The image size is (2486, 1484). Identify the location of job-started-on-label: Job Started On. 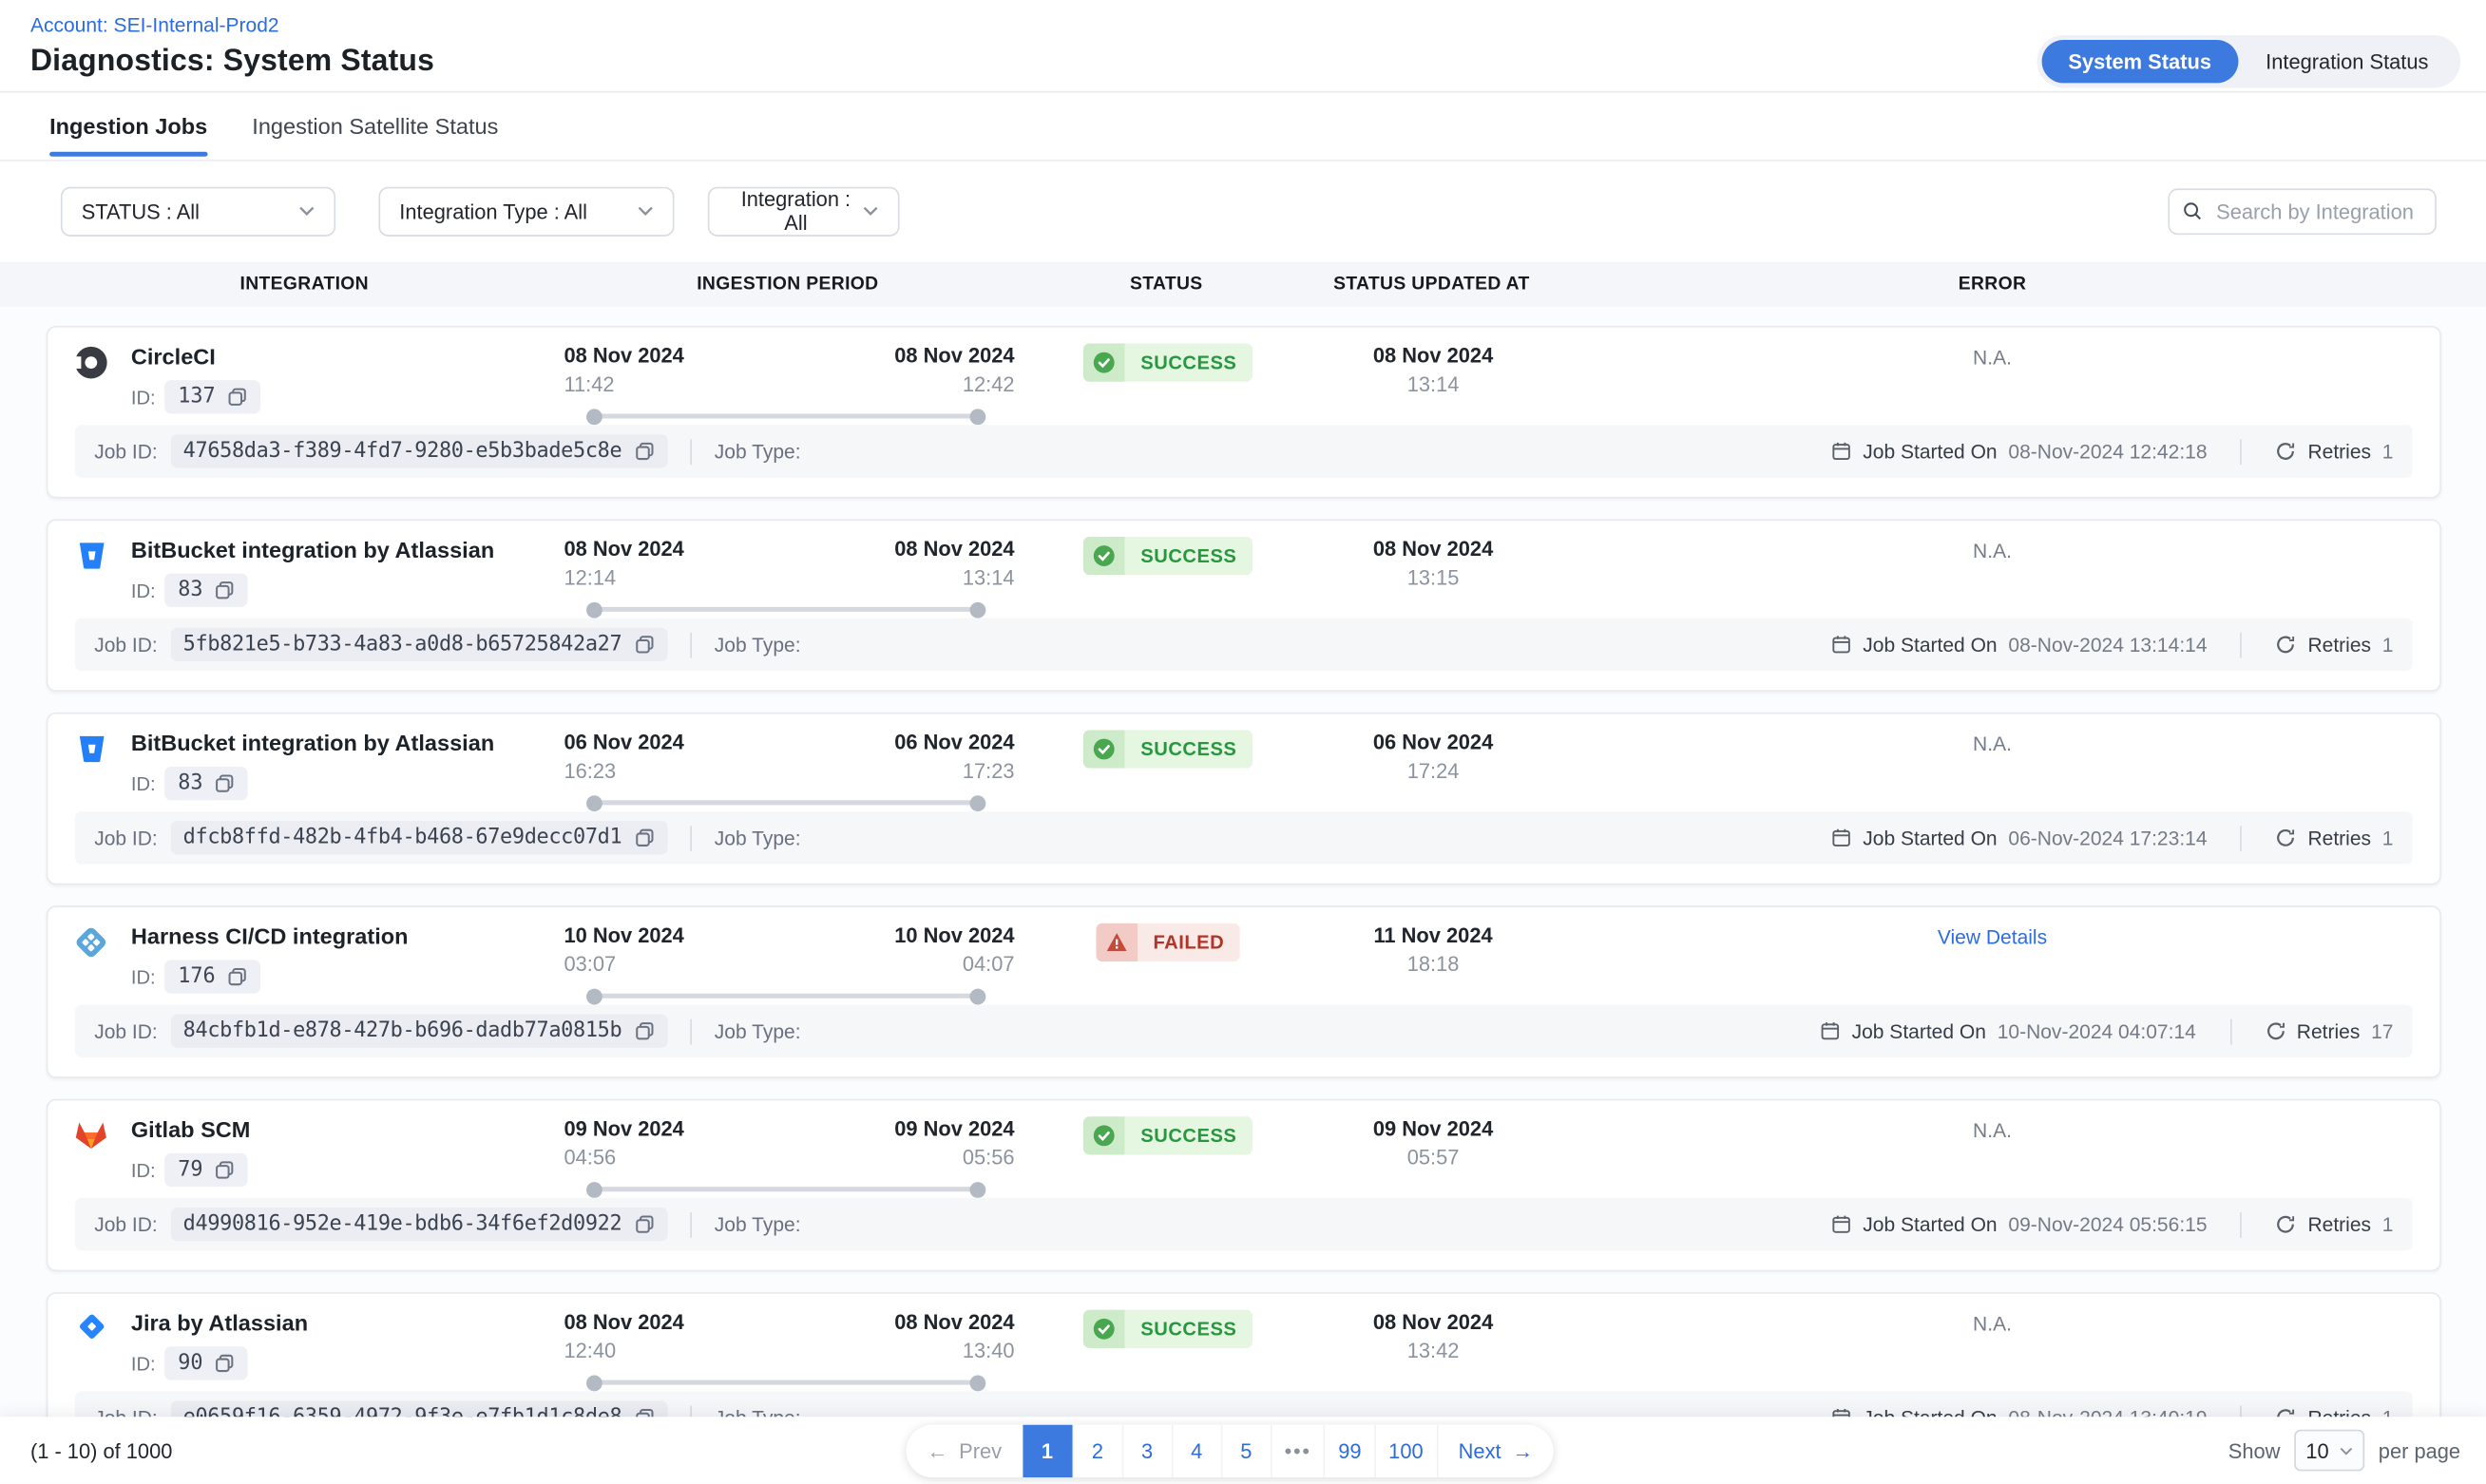
(1930, 1224).